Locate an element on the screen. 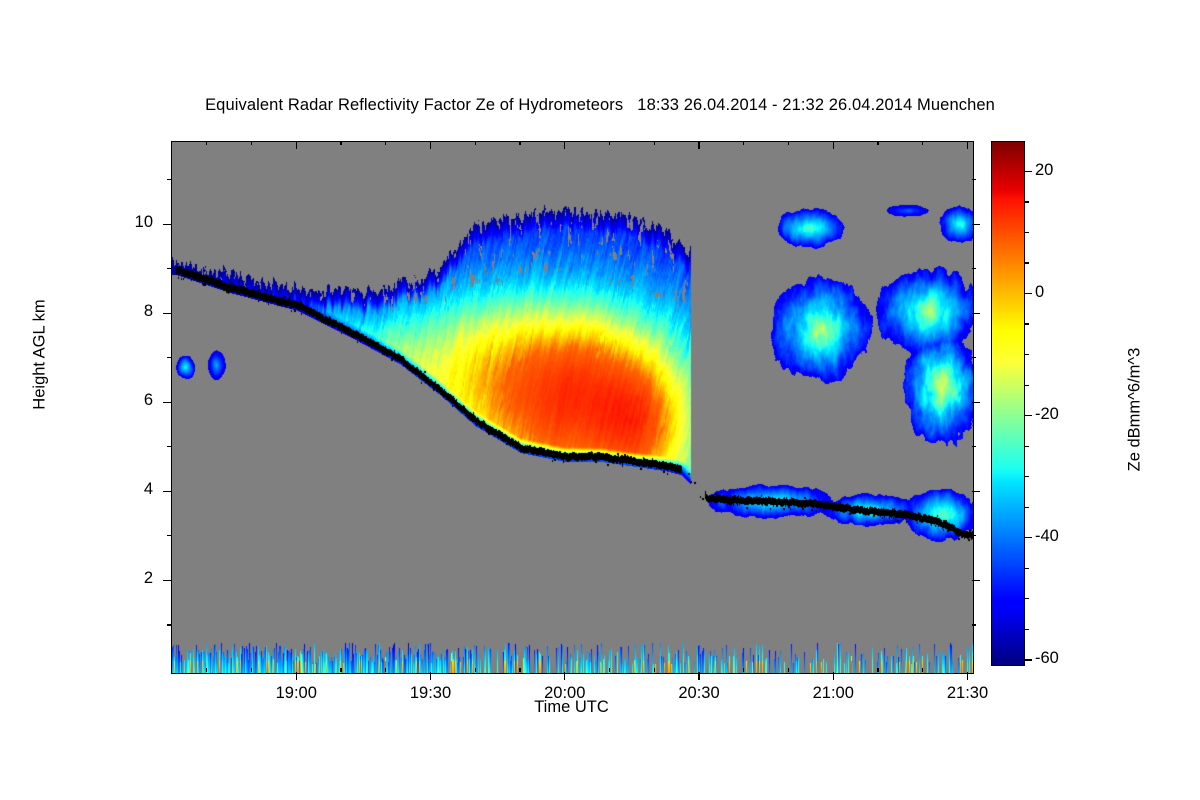 The width and height of the screenshot is (1200, 800). colorbar-tick-label: -60 is located at coordinates (1047, 657).